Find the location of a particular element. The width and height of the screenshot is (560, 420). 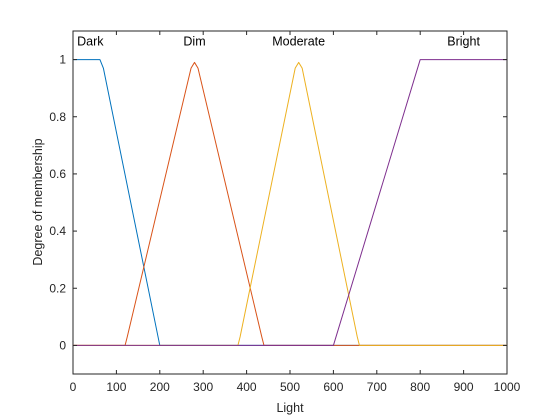

y-tick-label: 0 is located at coordinates (62, 345).